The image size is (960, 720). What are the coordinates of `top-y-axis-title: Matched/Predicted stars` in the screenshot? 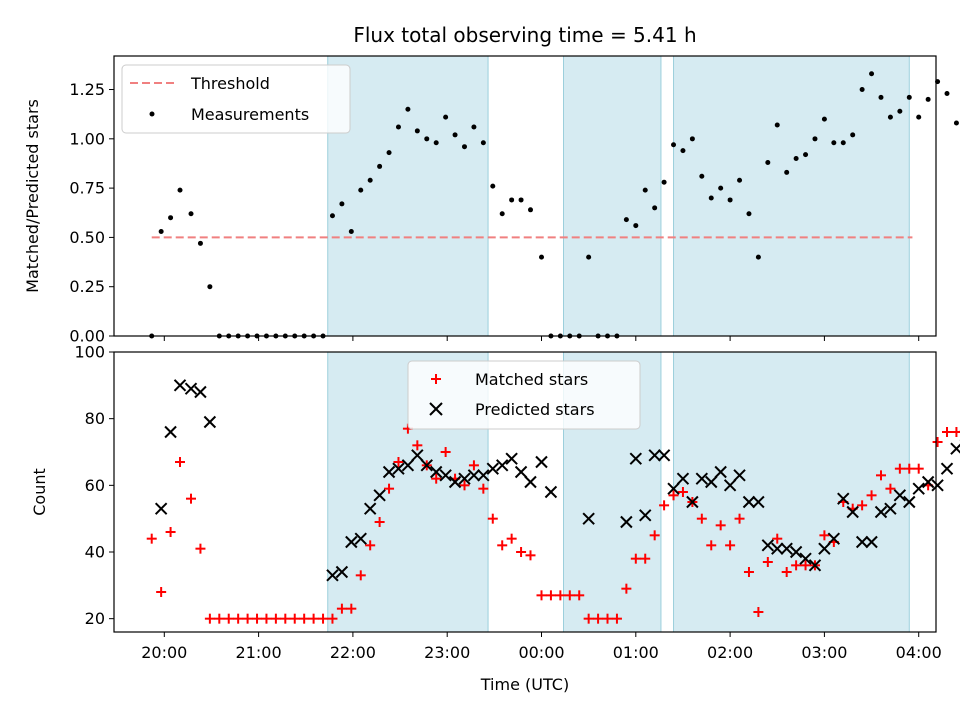 It's located at (32, 196).